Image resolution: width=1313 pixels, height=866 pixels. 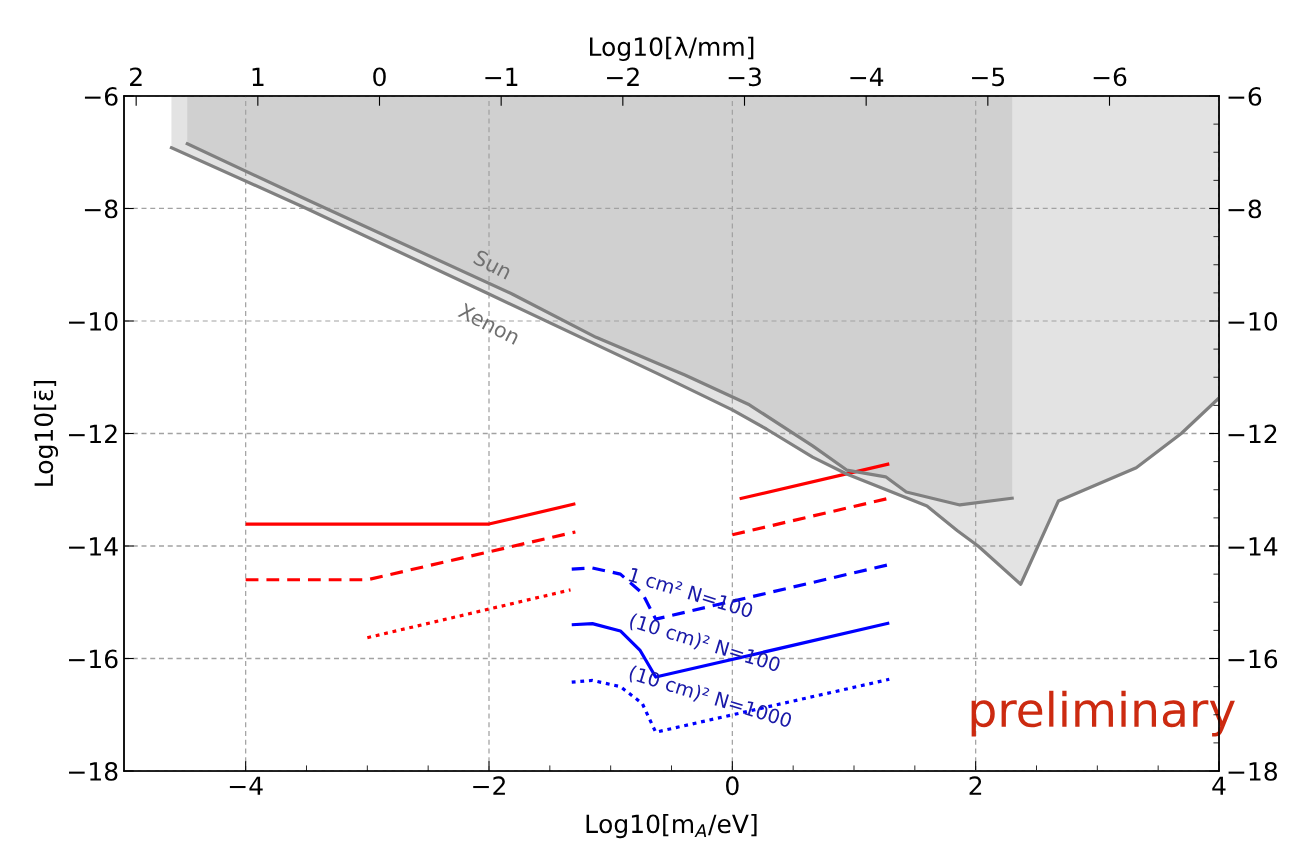 I want to click on y-axis-title: Log10[ε̄], so click(x=46, y=433).